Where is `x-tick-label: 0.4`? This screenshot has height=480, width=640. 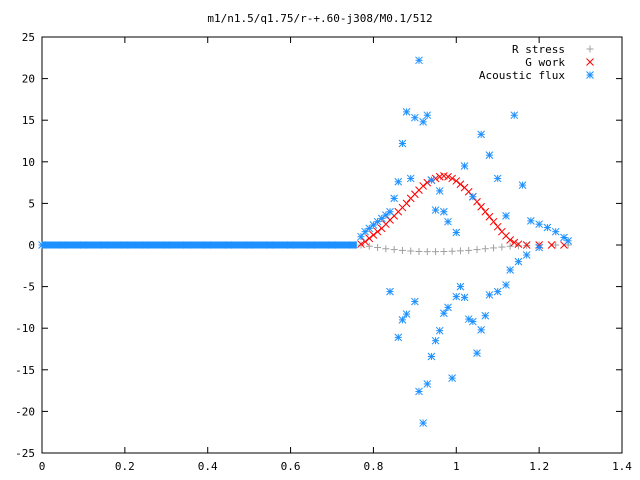 x-tick-label: 0.4 is located at coordinates (208, 466).